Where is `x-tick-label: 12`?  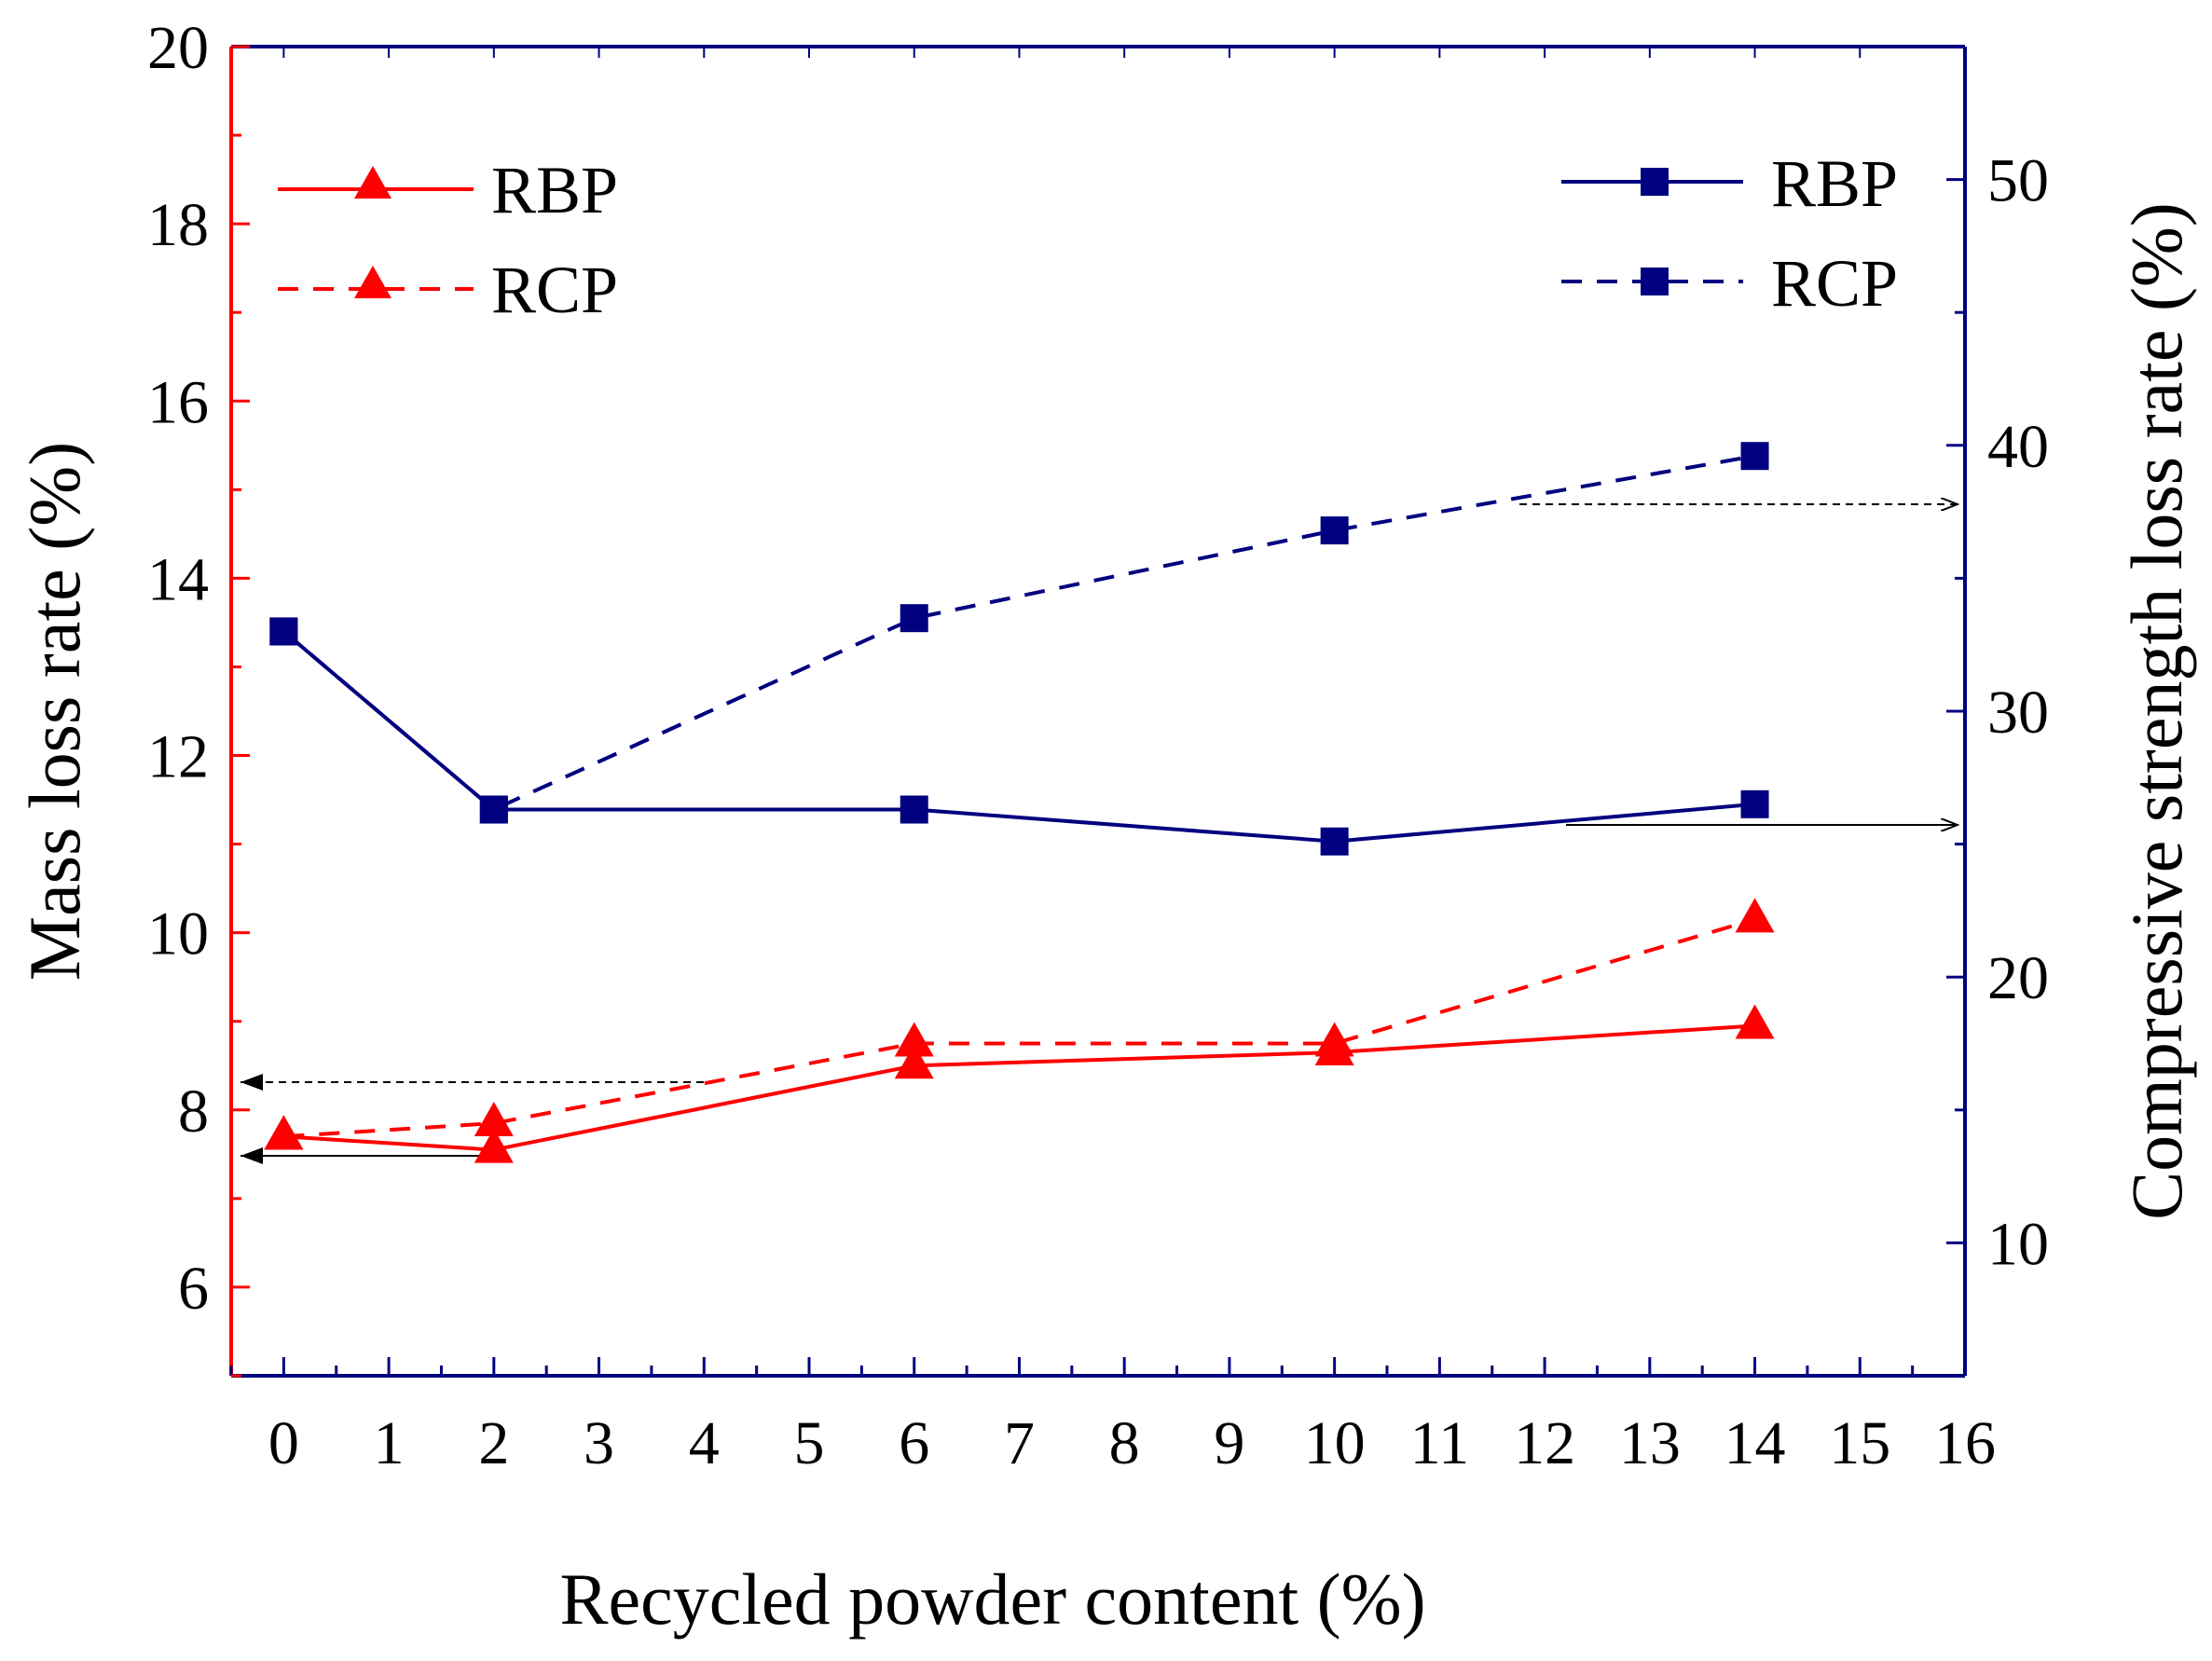
x-tick-label: 12 is located at coordinates (1544, 1443).